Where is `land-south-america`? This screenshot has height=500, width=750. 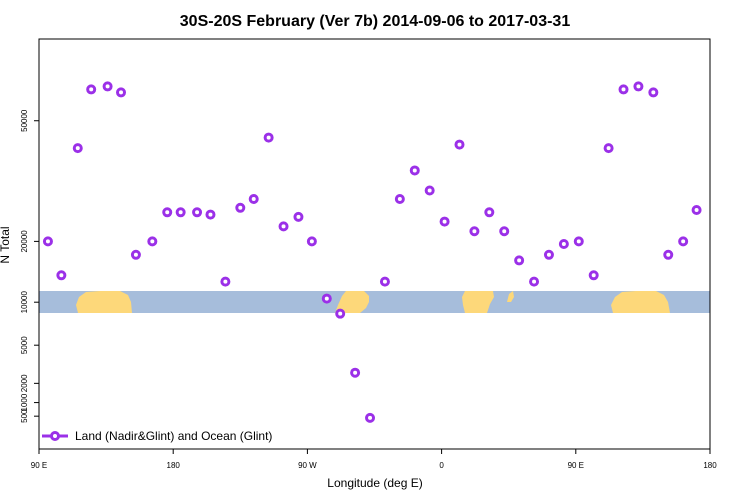
land-south-america is located at coordinates (352, 302).